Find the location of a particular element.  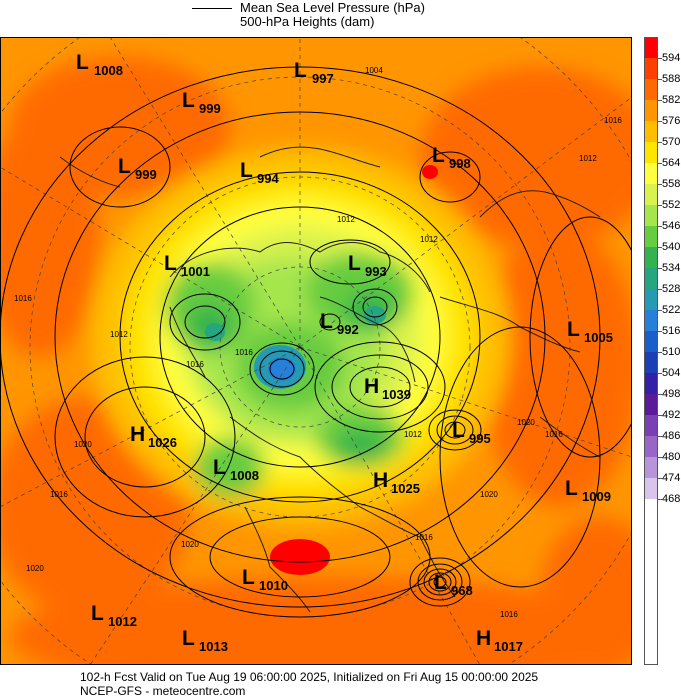

center-value: 994 is located at coordinates (268, 178).